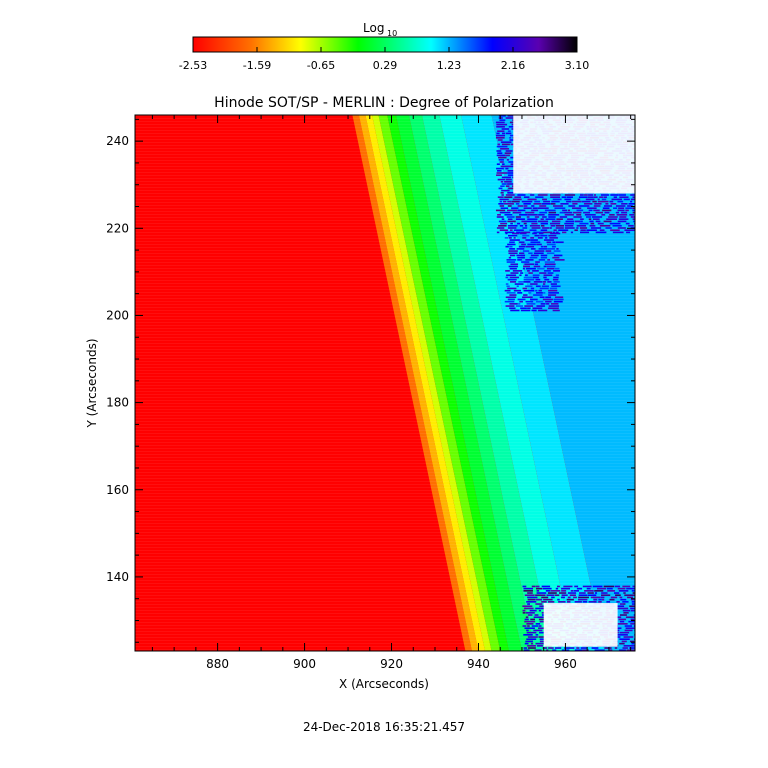  What do you see at coordinates (385, 65) in the screenshot?
I see `colorbar-tick-label: 0.29` at bounding box center [385, 65].